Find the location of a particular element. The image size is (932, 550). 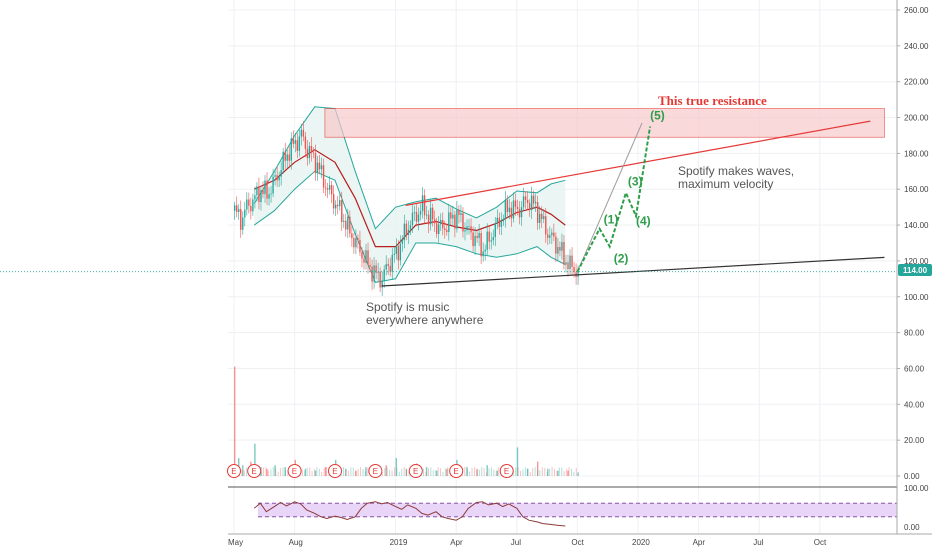

y-tick-label: 200.00 is located at coordinates (916, 118).